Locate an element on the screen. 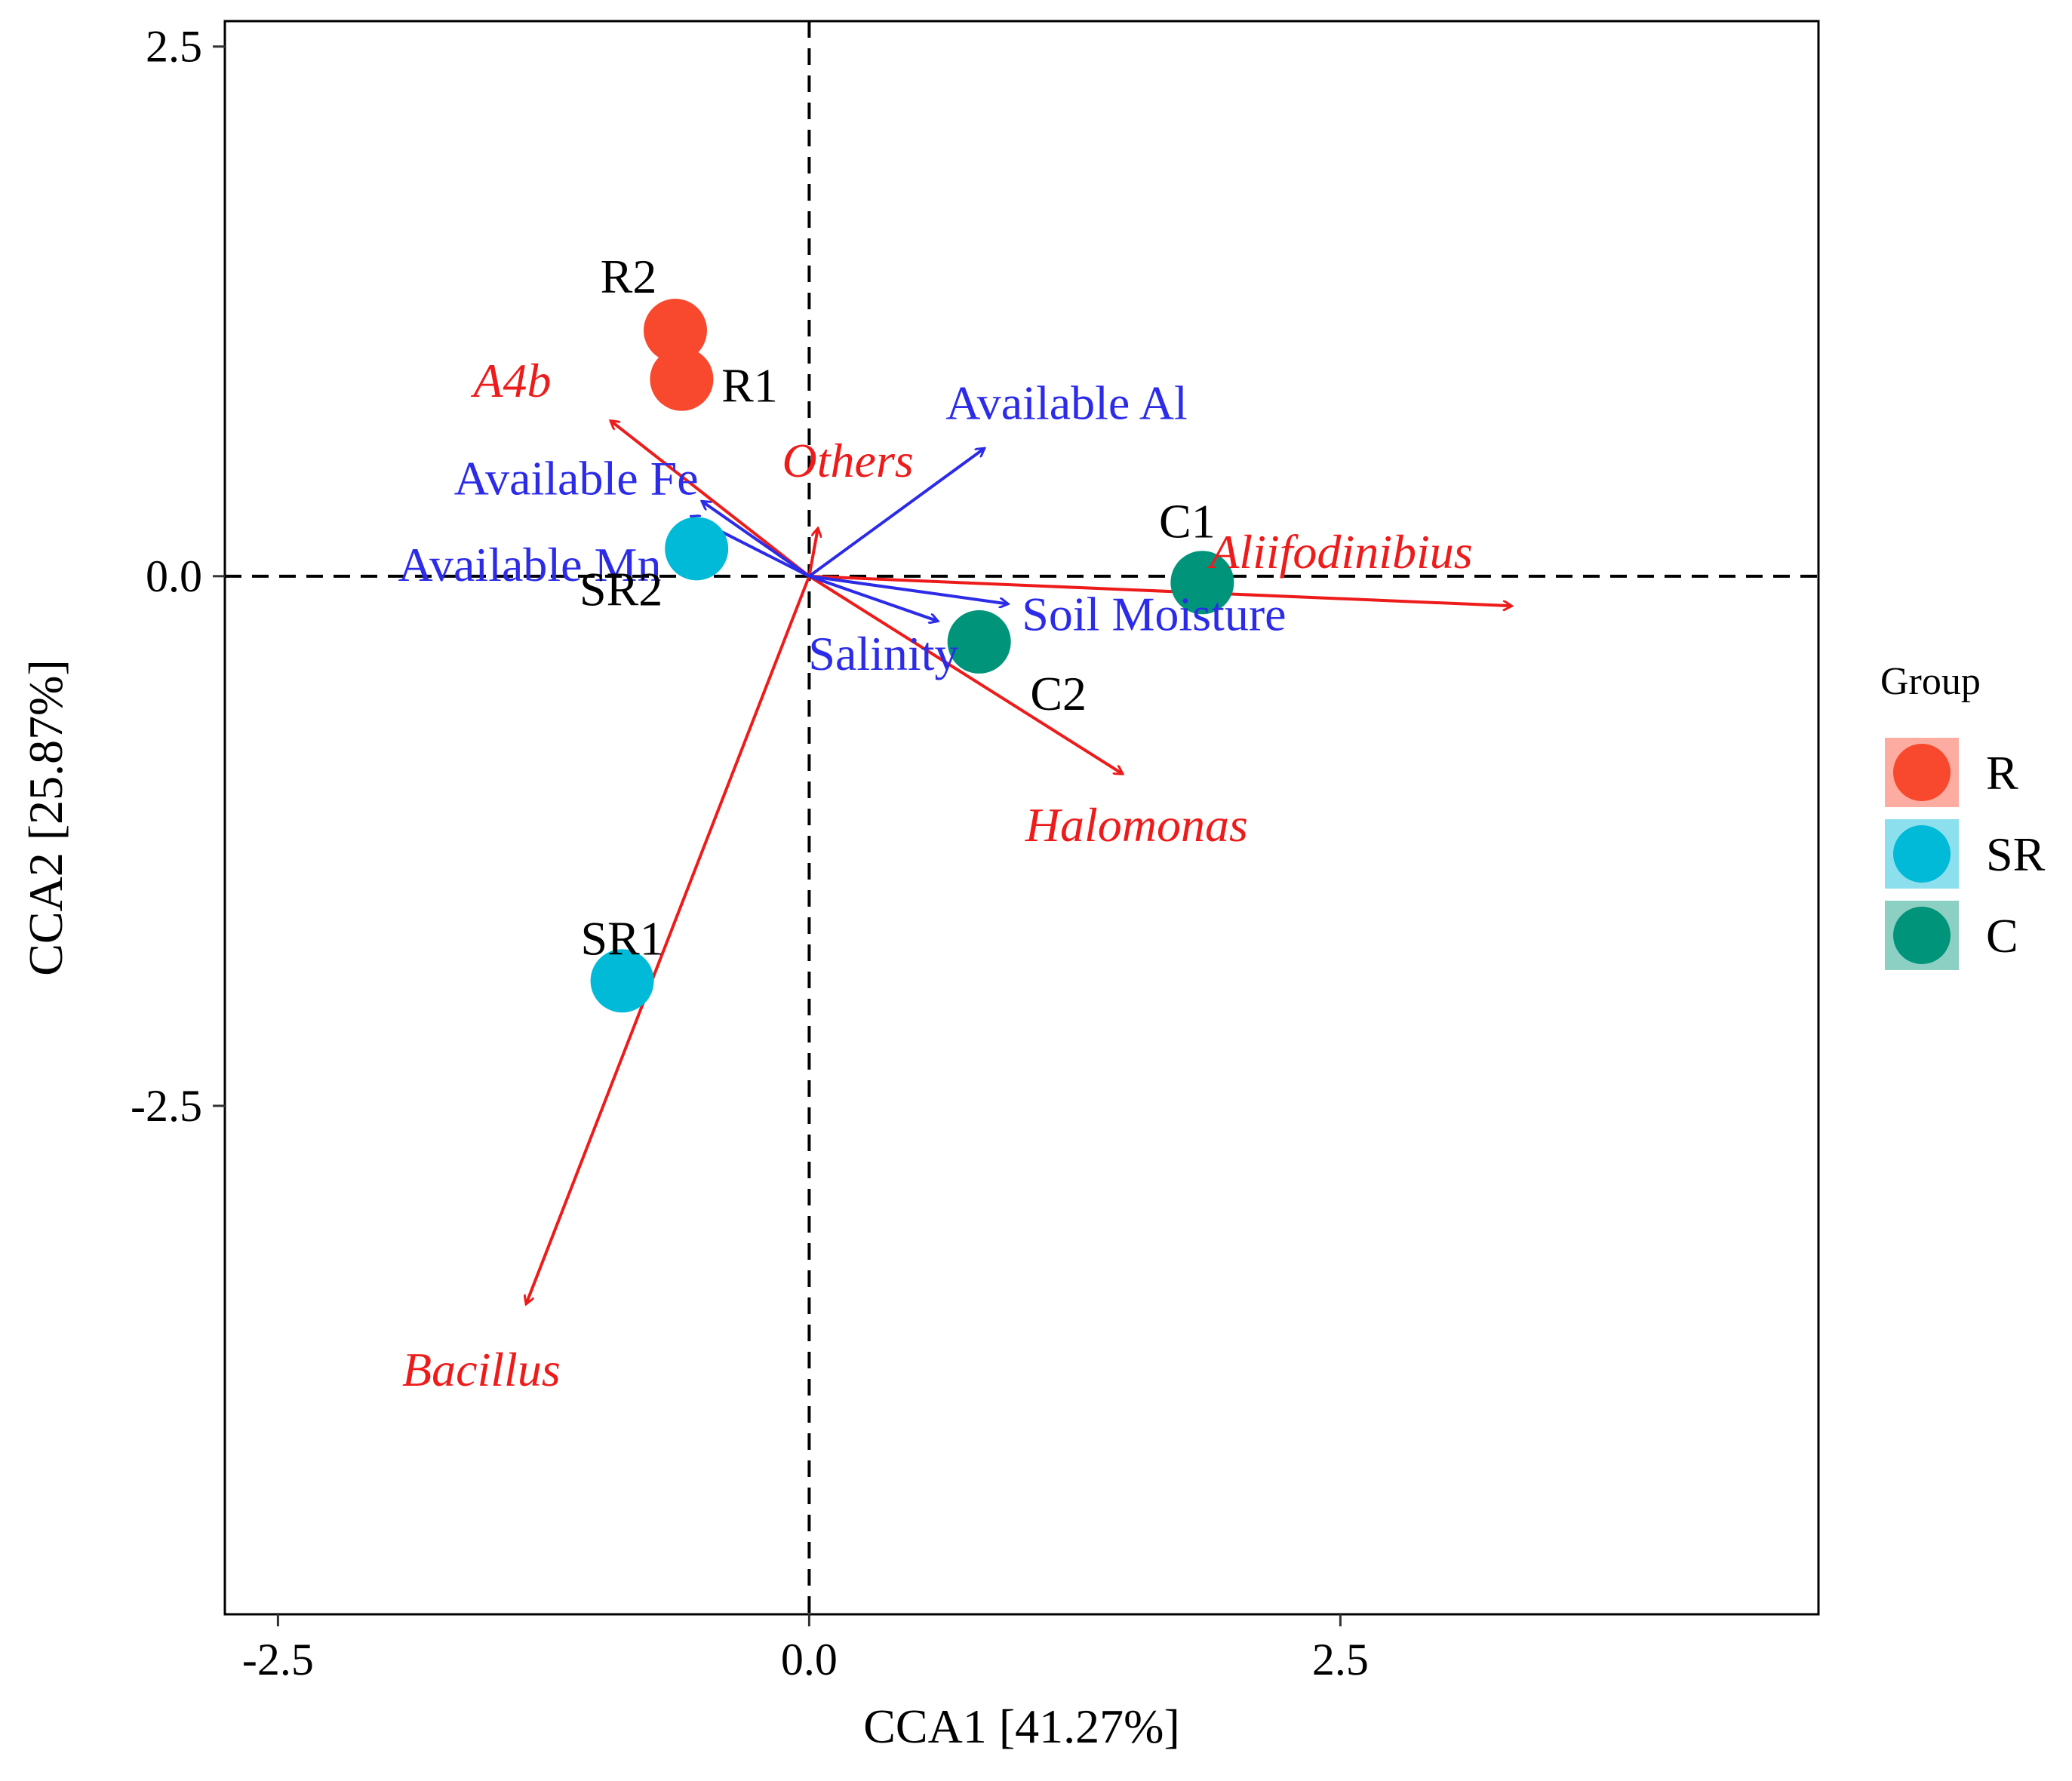 This screenshot has width=2072, height=1781. sample-label: C2 is located at coordinates (1058, 693).